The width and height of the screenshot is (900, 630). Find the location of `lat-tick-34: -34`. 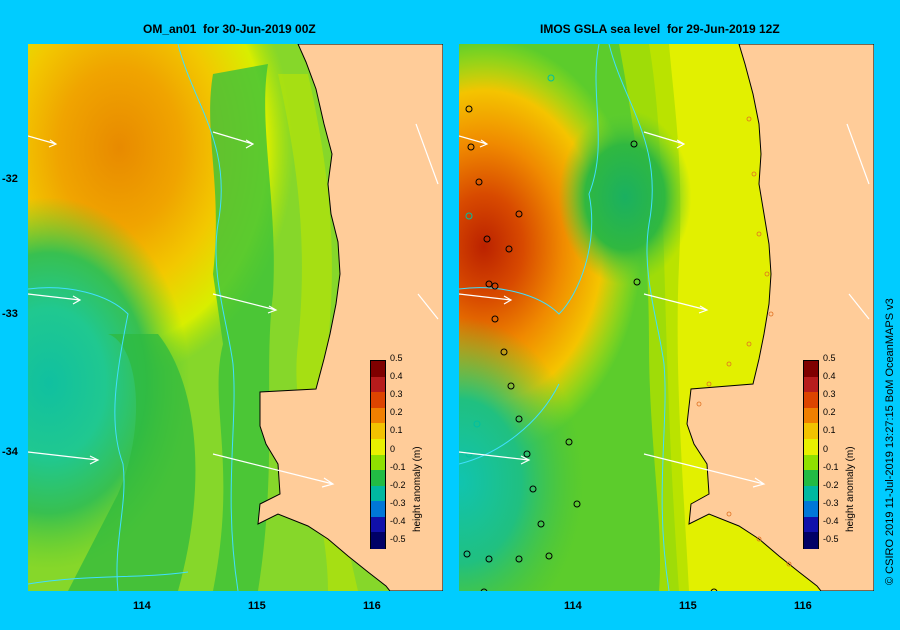

lat-tick-34: -34 is located at coordinates (10, 452).